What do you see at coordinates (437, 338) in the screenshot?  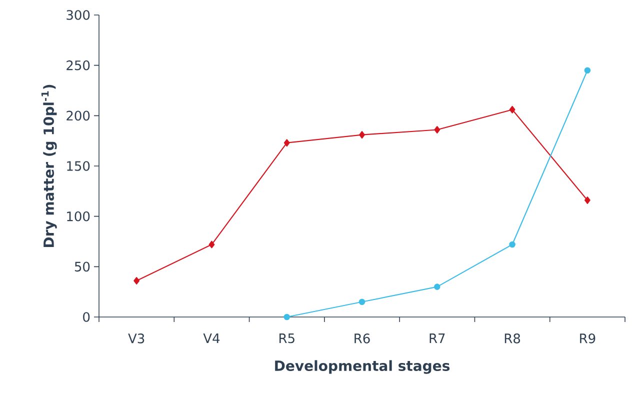 I see `x-tick-label: R7` at bounding box center [437, 338].